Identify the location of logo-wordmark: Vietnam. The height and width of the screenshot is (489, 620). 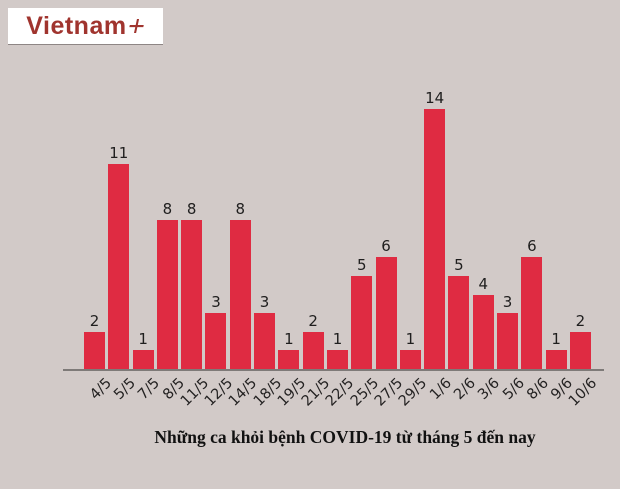
(76, 25).